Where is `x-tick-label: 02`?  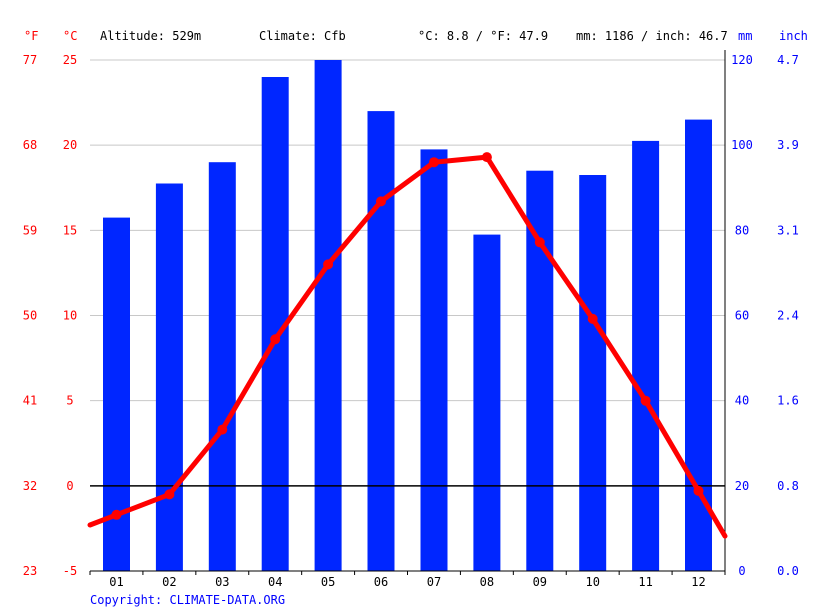 x-tick-label: 02 is located at coordinates (169, 582).